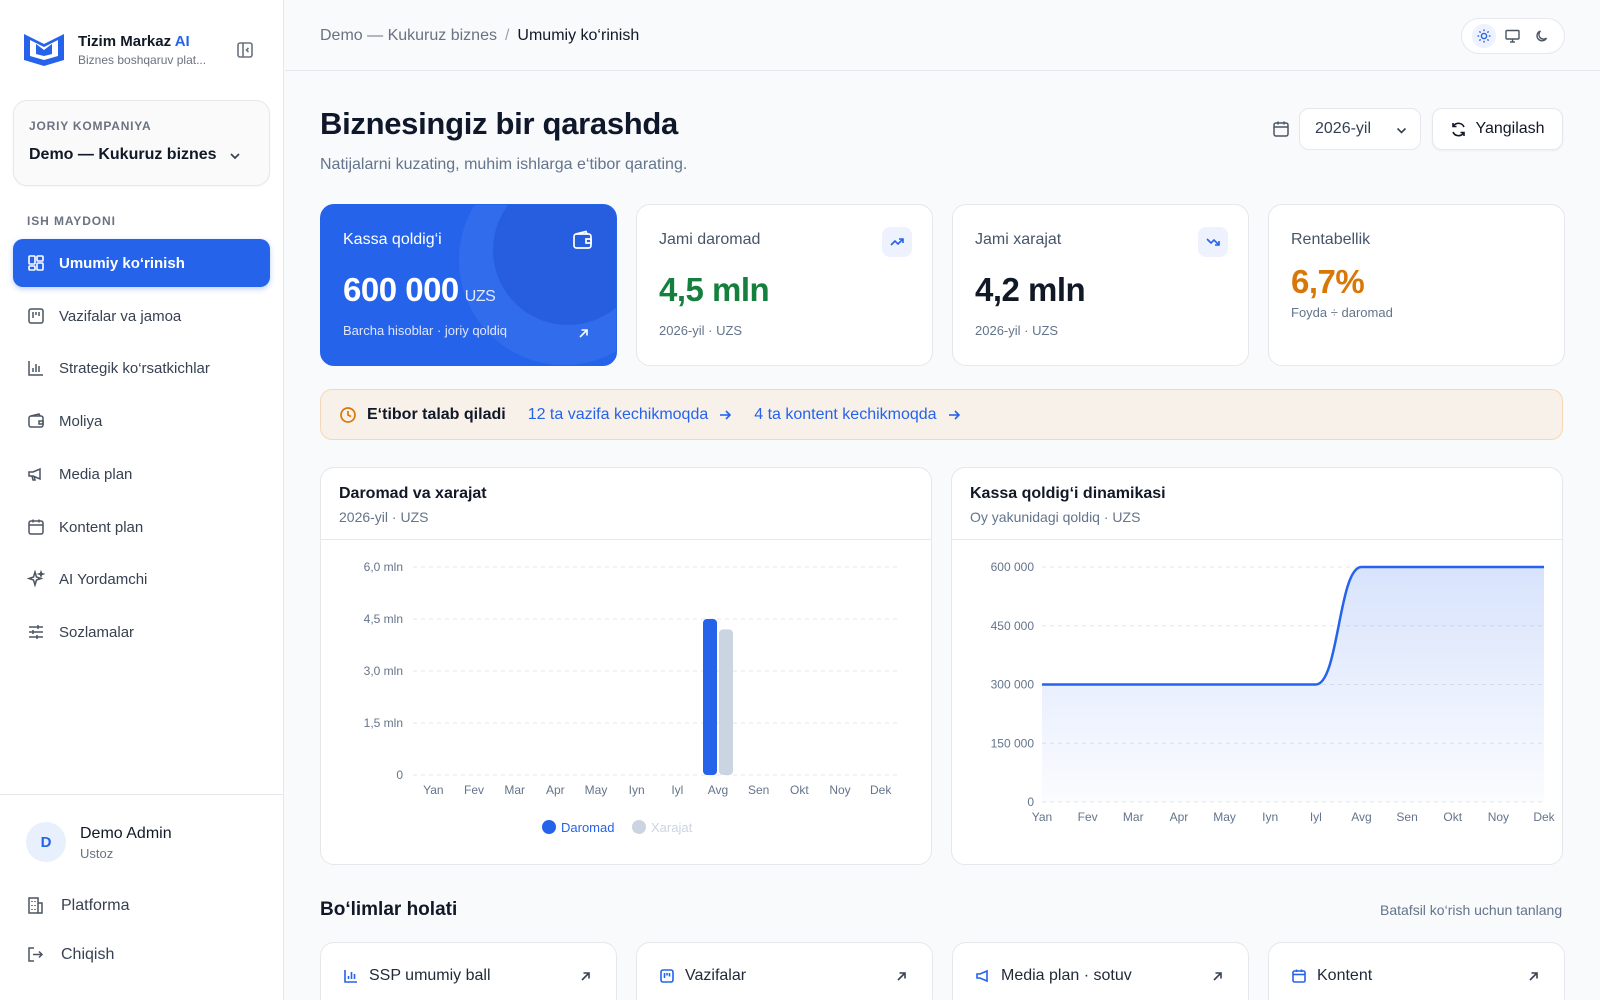  Describe the element at coordinates (436, 414) in the screenshot. I see `attention-title: E‘tibor talab qiladi` at that location.